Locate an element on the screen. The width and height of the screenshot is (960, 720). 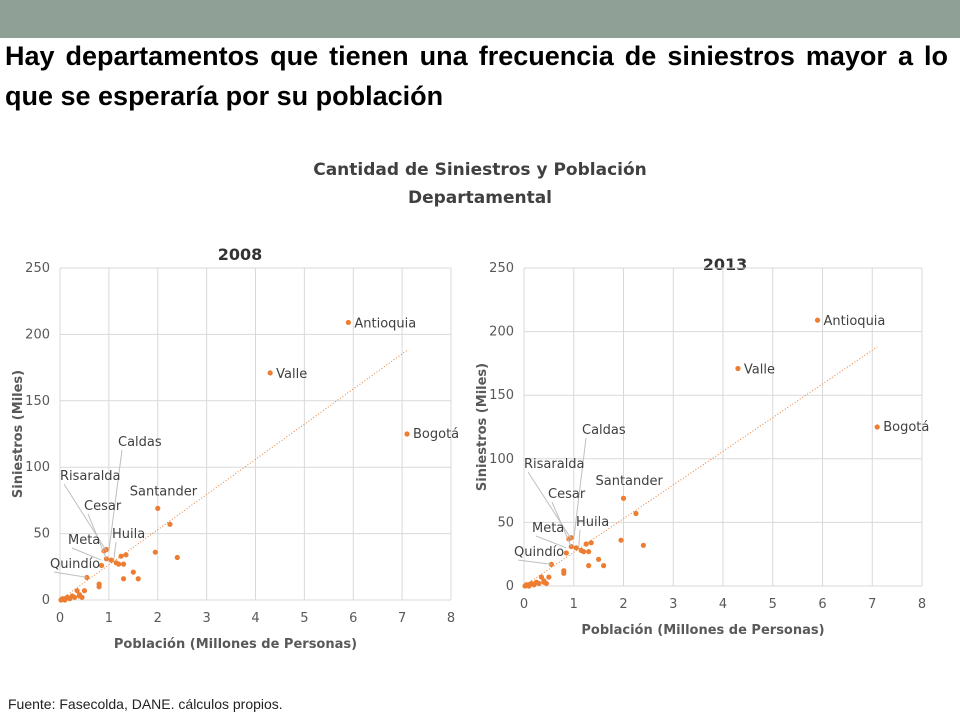
y-tick-label: 100 is located at coordinates (37, 467).